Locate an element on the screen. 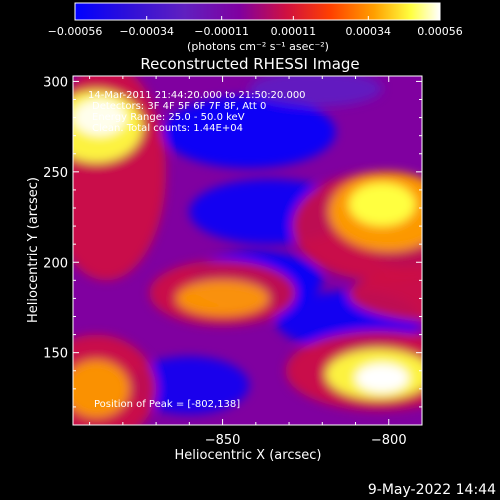 The image size is (500, 500). y-tick-label: 150 is located at coordinates (55, 354).